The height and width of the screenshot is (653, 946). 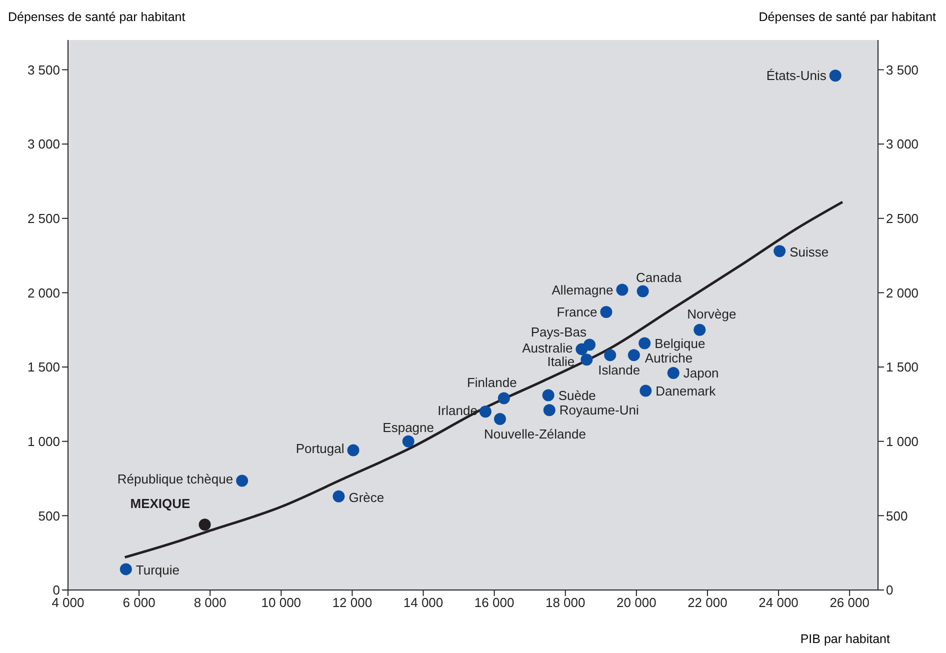 I want to click on annotation: Turquie, so click(x=158, y=570).